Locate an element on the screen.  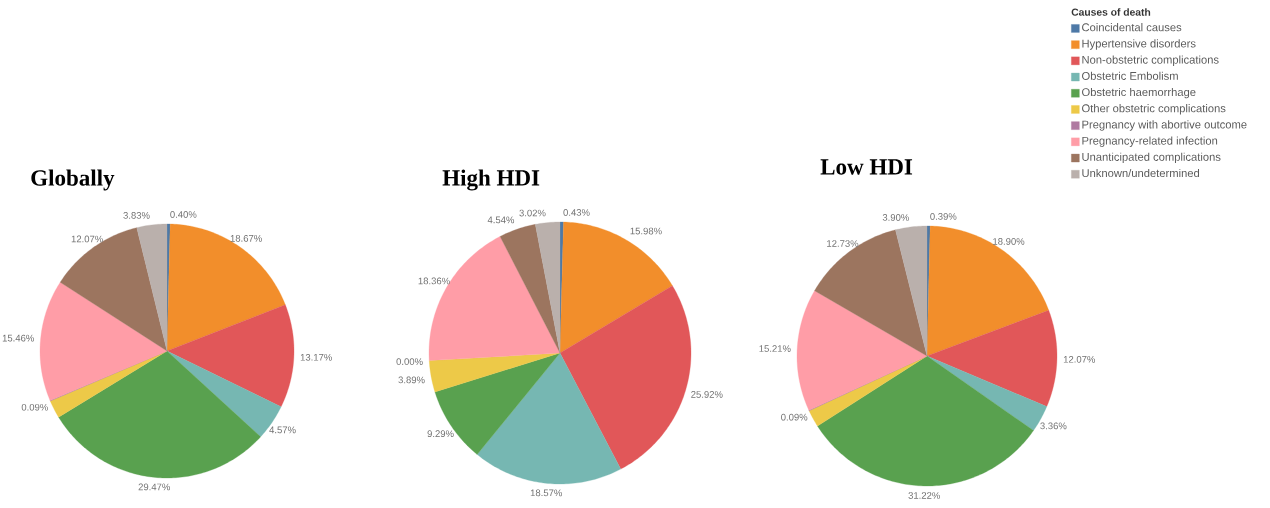
data-label: 3.89% is located at coordinates (411, 380).